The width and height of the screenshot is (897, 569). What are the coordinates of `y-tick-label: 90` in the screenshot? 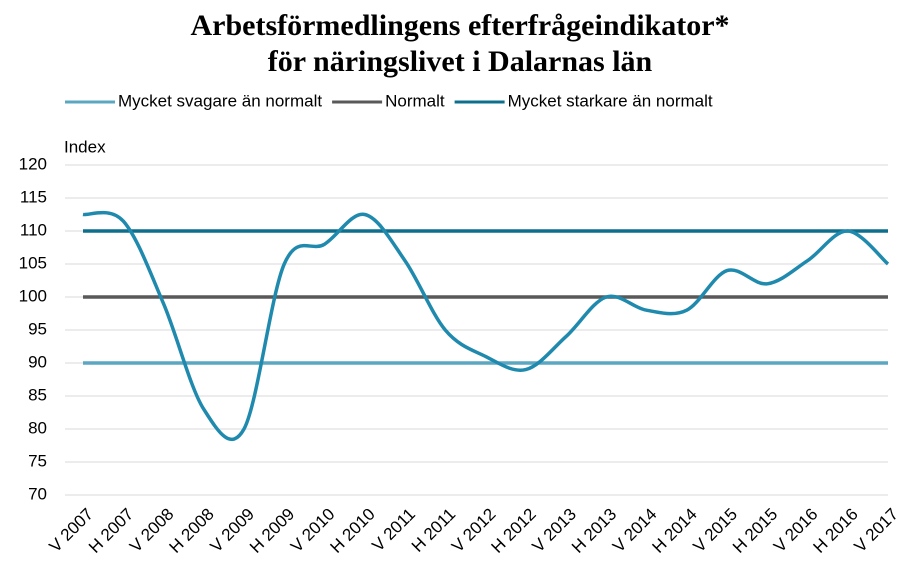 It's located at (37, 361).